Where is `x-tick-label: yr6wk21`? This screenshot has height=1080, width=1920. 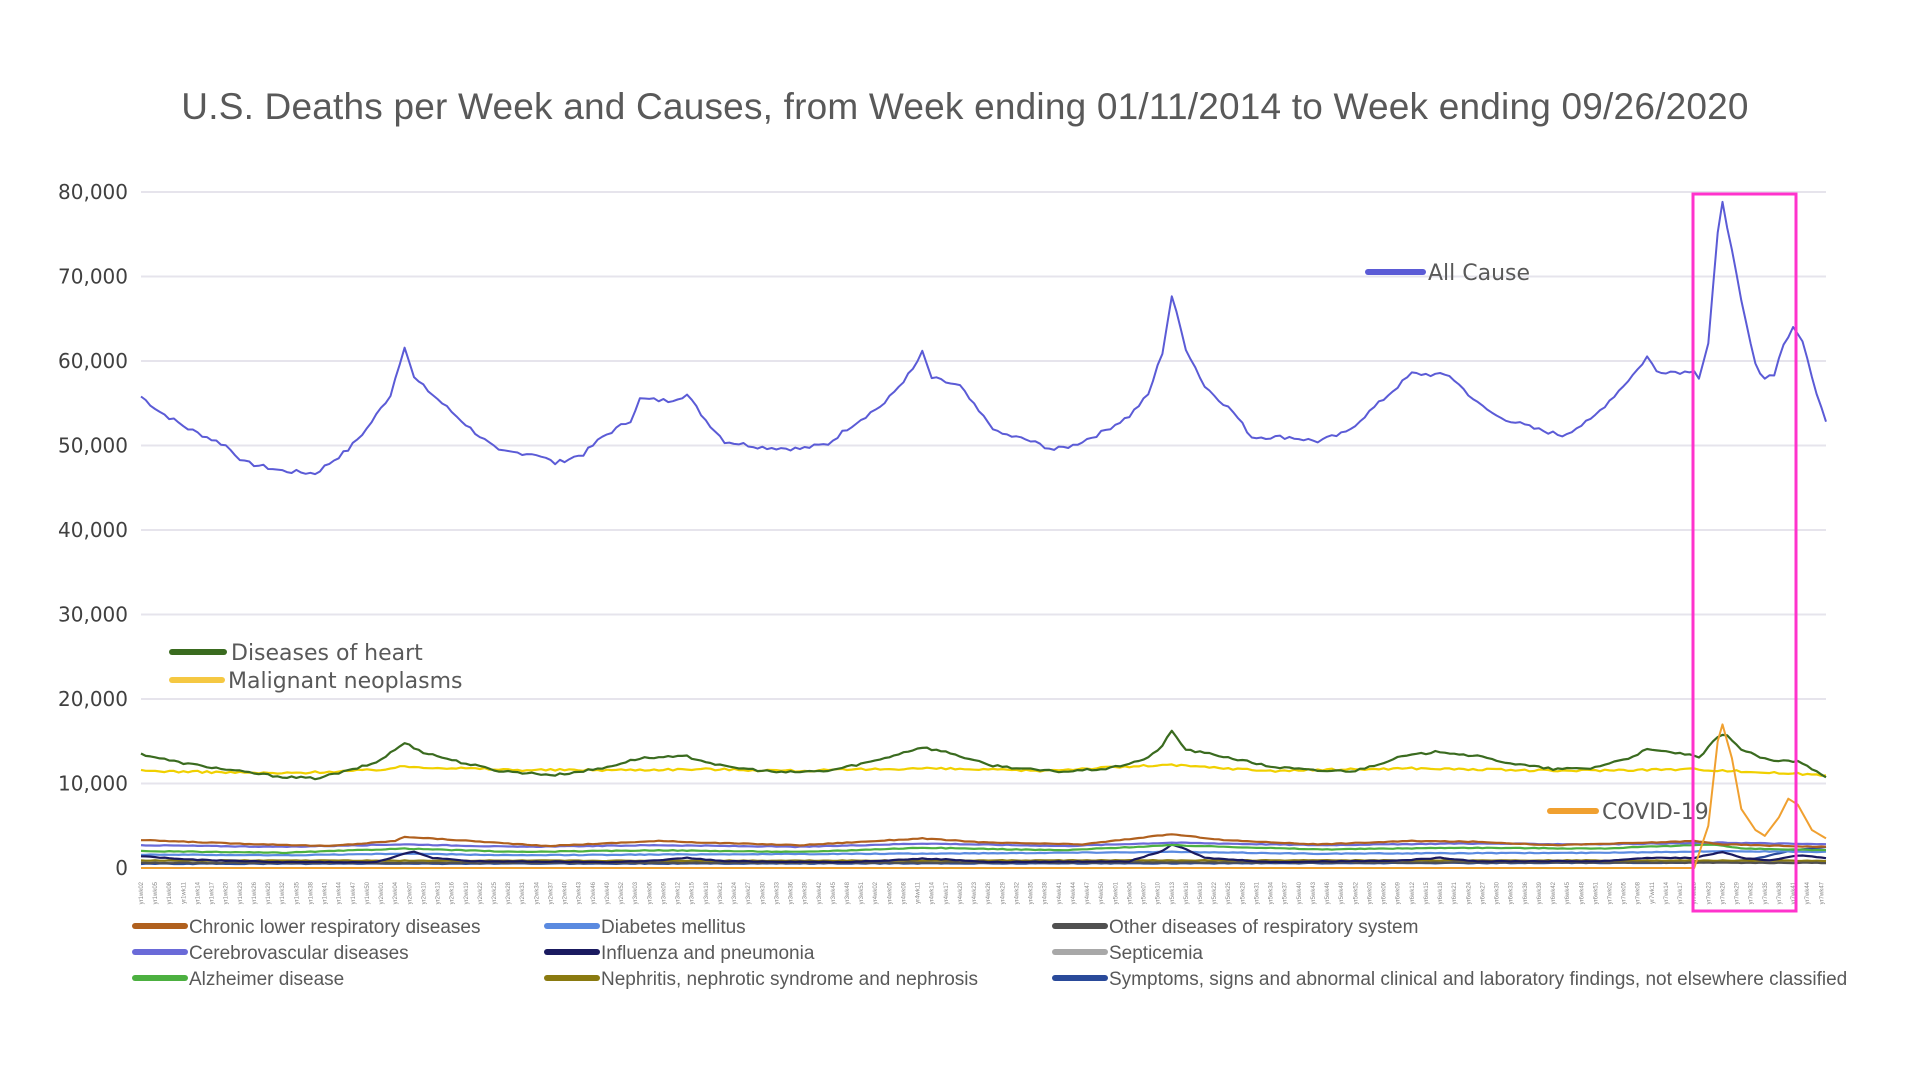
x-tick-label: yr6wk21 is located at coordinates (1455, 892).